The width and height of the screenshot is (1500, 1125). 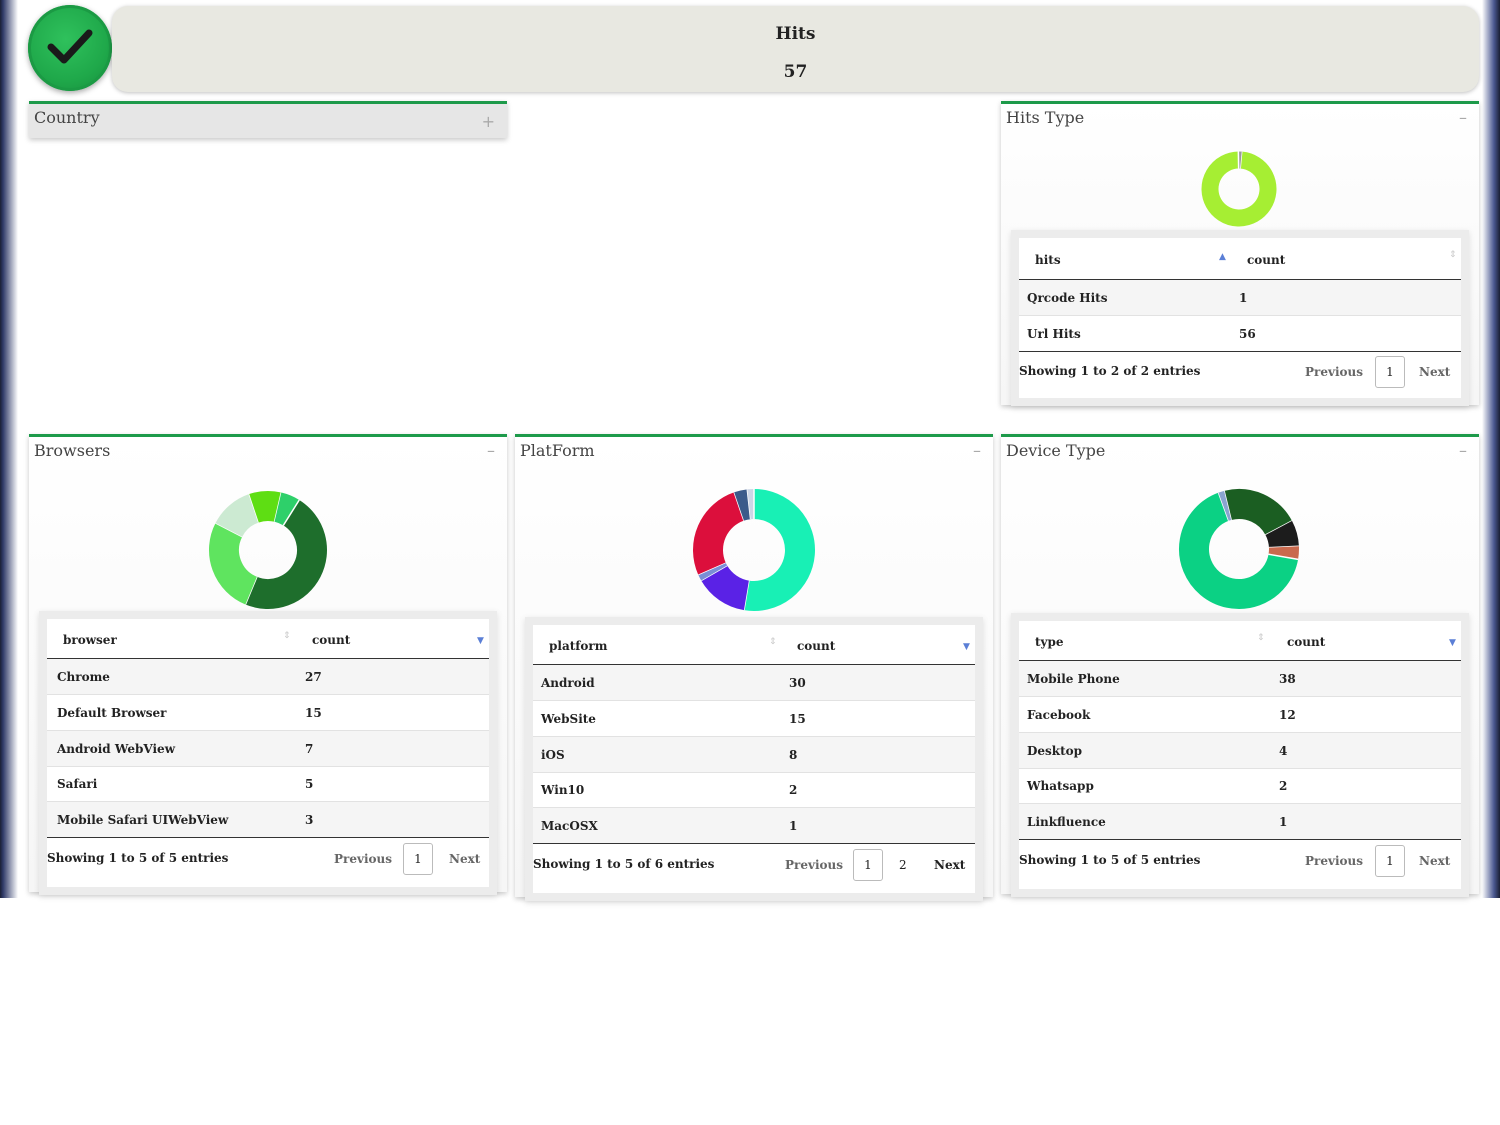 What do you see at coordinates (138, 858) in the screenshot?
I see `table-info: Showing 1 to 5 of 5 entries` at bounding box center [138, 858].